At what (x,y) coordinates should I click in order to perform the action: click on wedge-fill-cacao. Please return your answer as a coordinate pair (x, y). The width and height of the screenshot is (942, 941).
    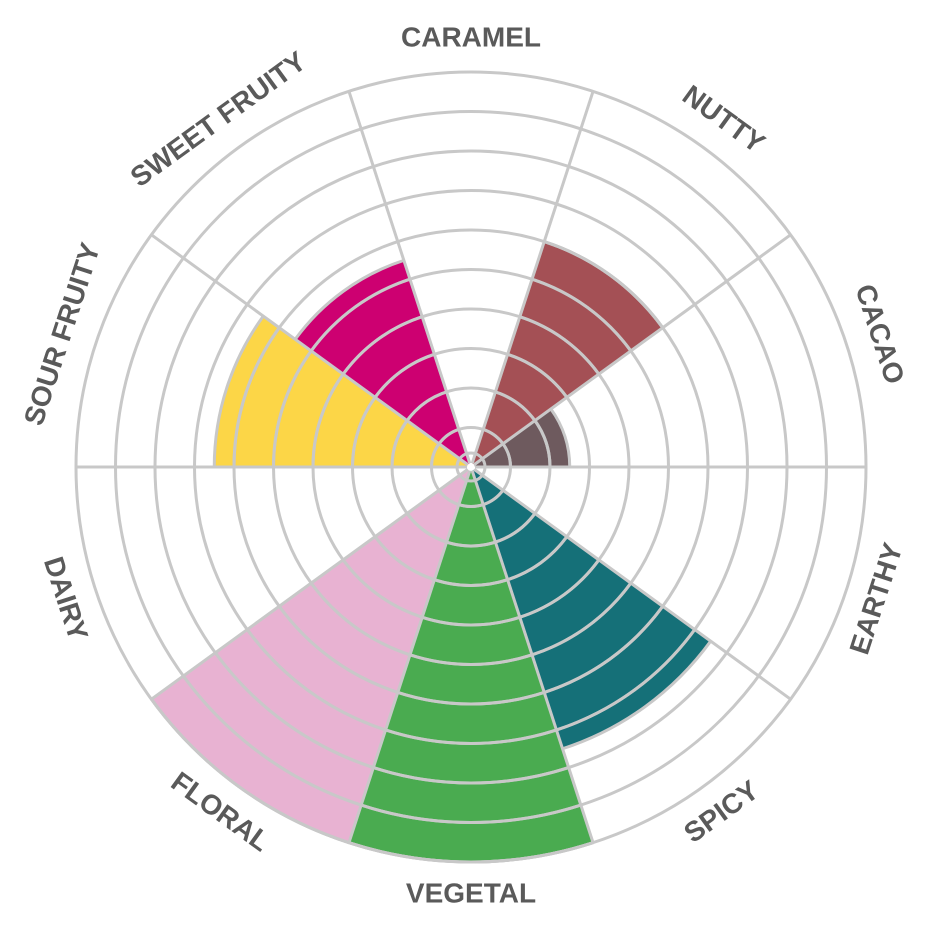
    Looking at the image, I should click on (522, 437).